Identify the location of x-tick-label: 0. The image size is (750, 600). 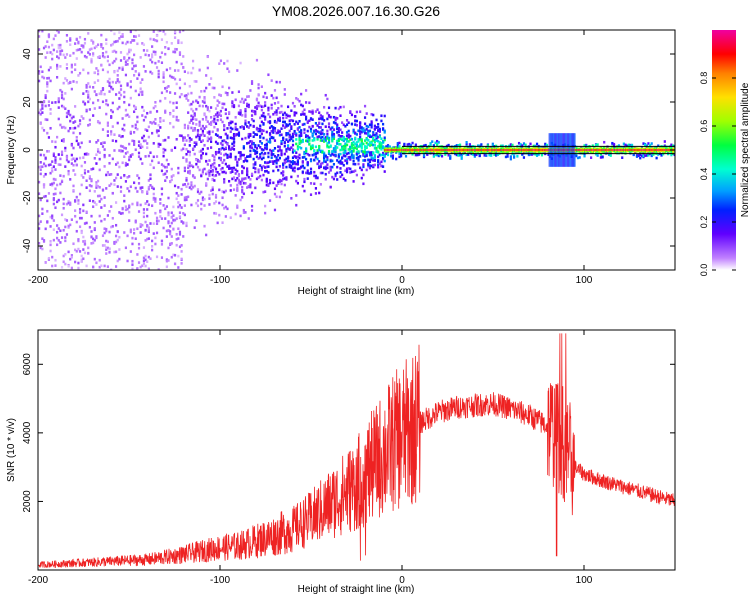
(402, 580).